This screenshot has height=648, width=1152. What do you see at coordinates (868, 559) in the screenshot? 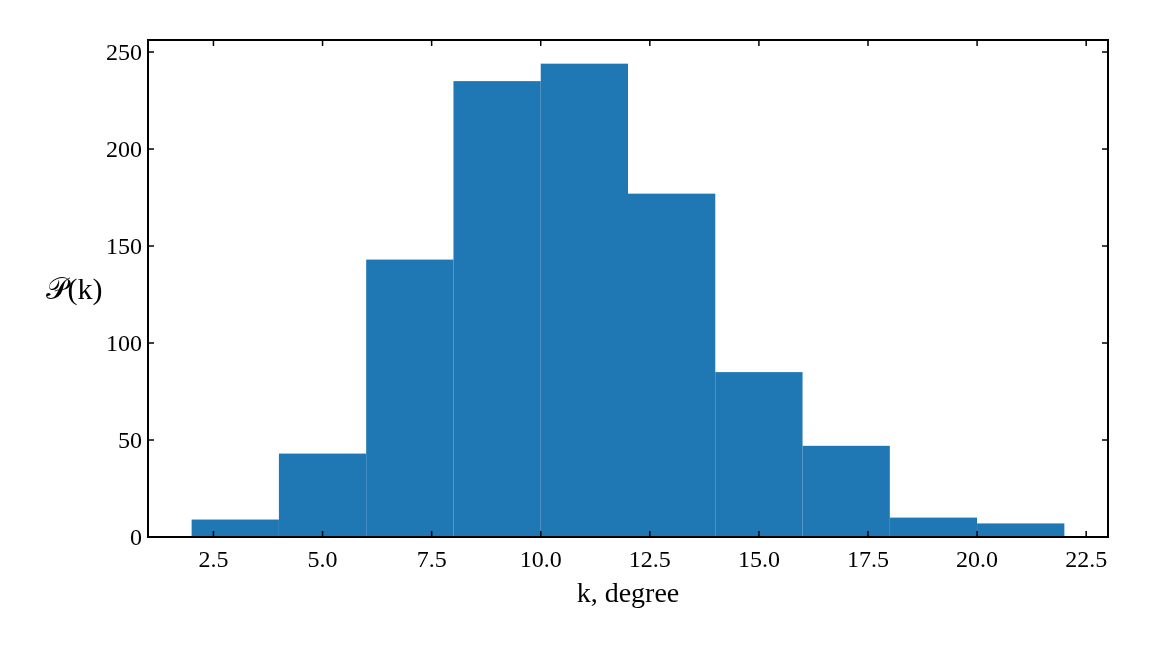
I see `x-tick-label: 17.5` at bounding box center [868, 559].